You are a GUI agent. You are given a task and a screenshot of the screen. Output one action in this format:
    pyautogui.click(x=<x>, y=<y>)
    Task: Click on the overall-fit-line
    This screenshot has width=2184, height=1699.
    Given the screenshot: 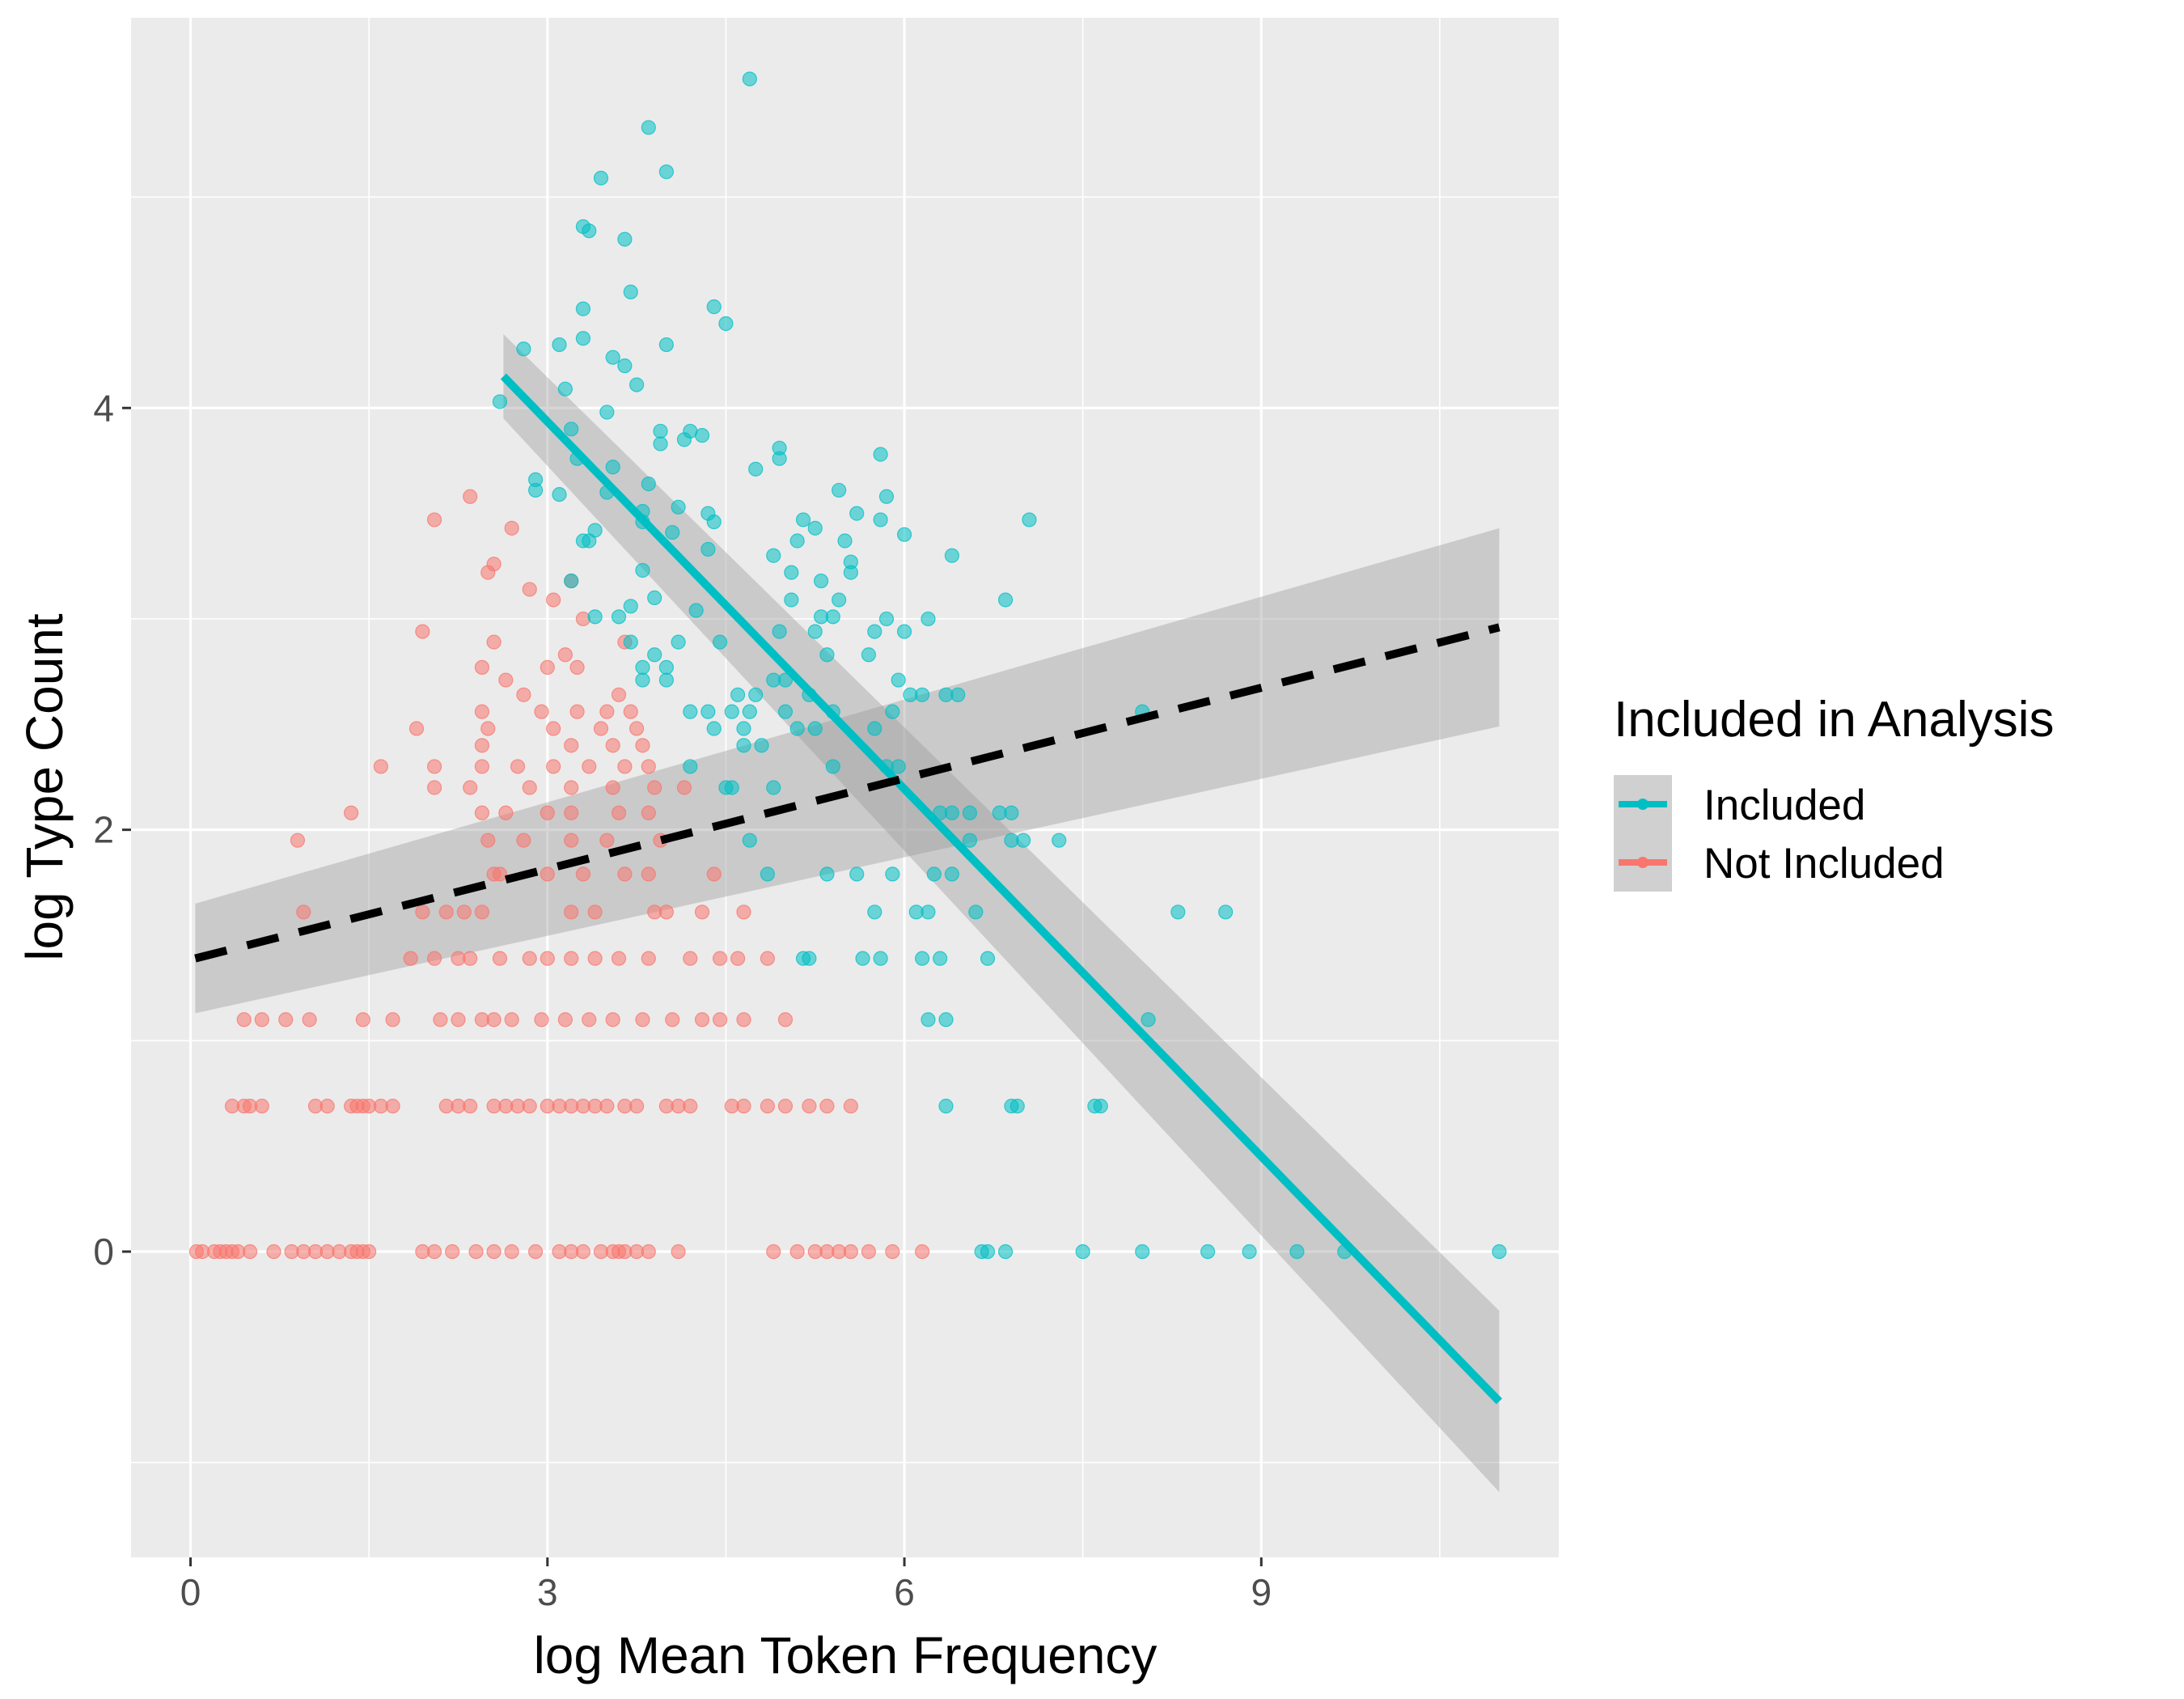 What is the action you would take?
    pyautogui.click(x=847, y=793)
    